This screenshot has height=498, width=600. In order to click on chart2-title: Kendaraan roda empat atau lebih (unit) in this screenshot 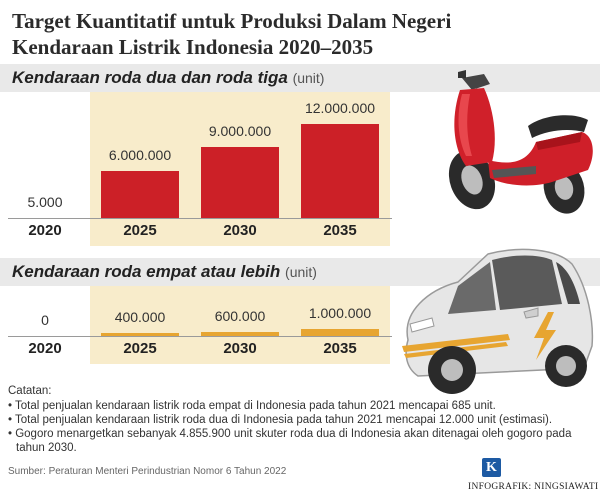, I will do `click(164, 272)`.